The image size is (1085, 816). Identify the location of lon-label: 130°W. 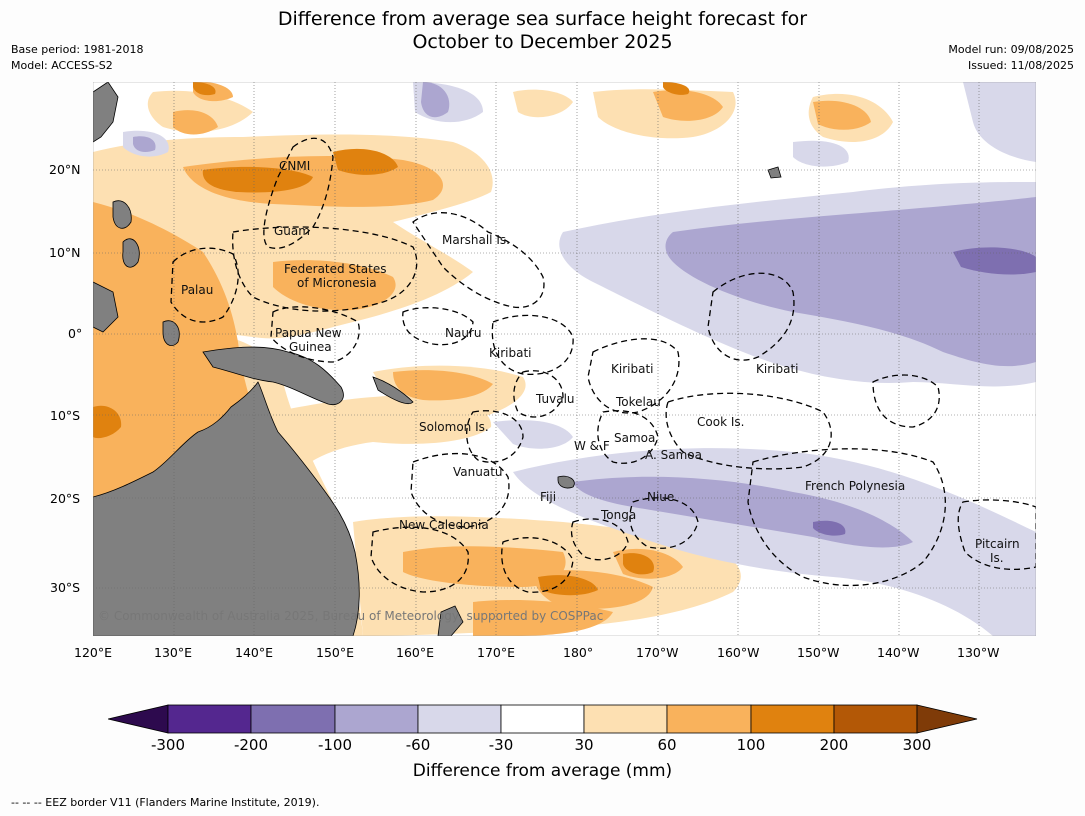
(978, 652).